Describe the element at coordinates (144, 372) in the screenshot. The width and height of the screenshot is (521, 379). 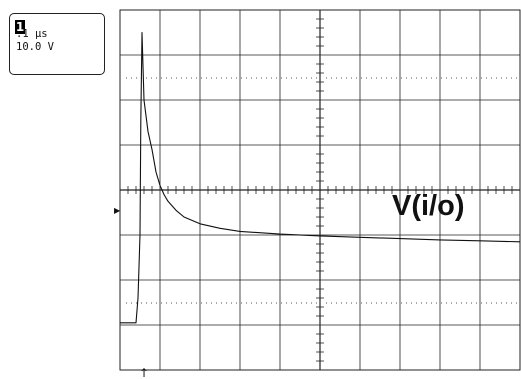
I see `trigger-position-marker: ↑` at that location.